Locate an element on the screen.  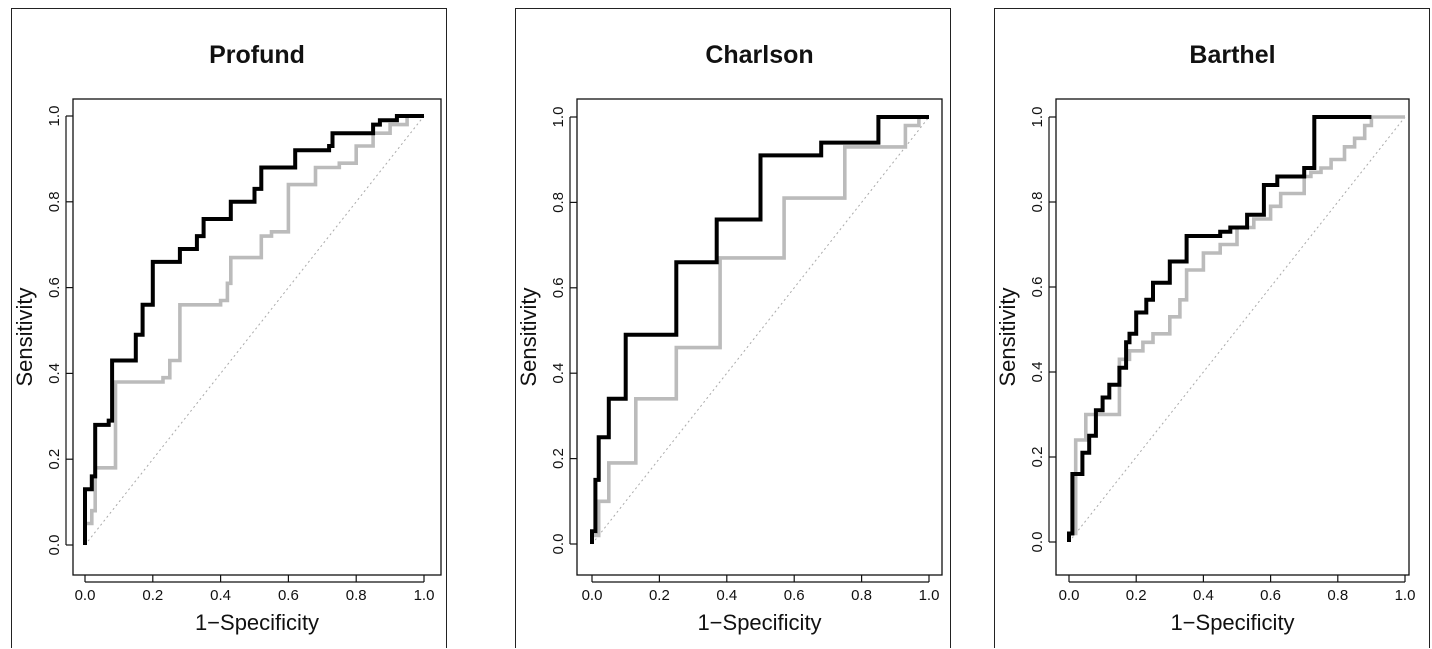
chart-title: Profund is located at coordinates (257, 55).